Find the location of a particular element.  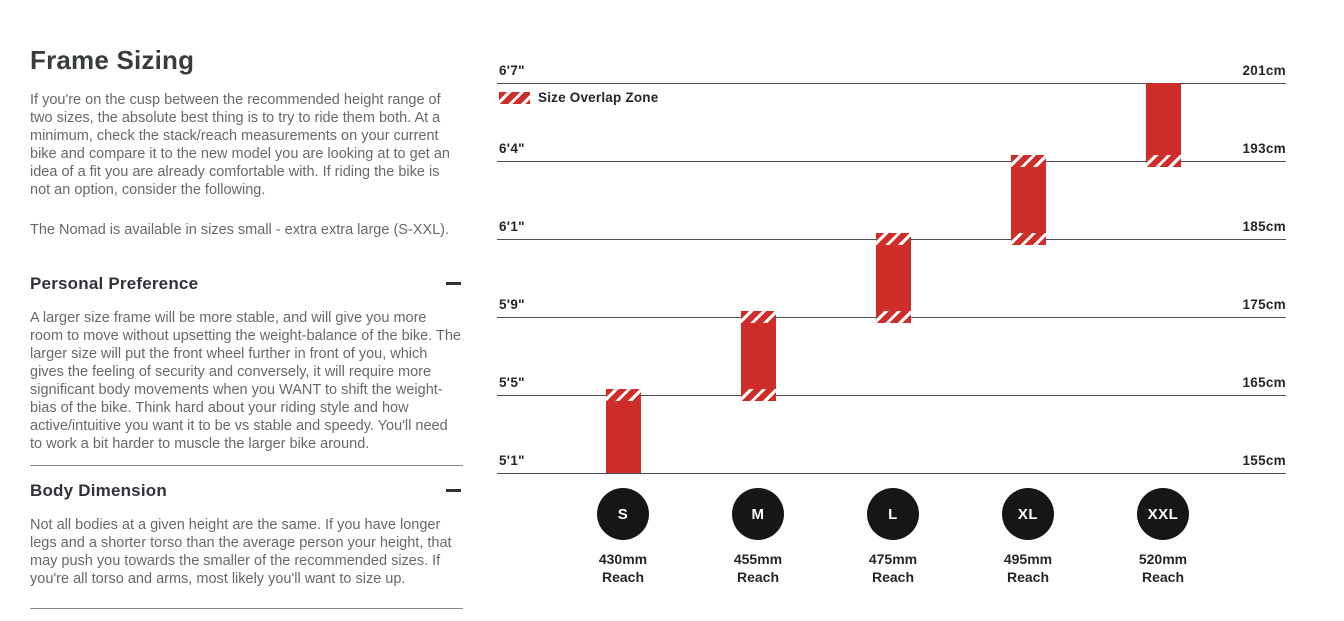

size-badge: M is located at coordinates (758, 514).